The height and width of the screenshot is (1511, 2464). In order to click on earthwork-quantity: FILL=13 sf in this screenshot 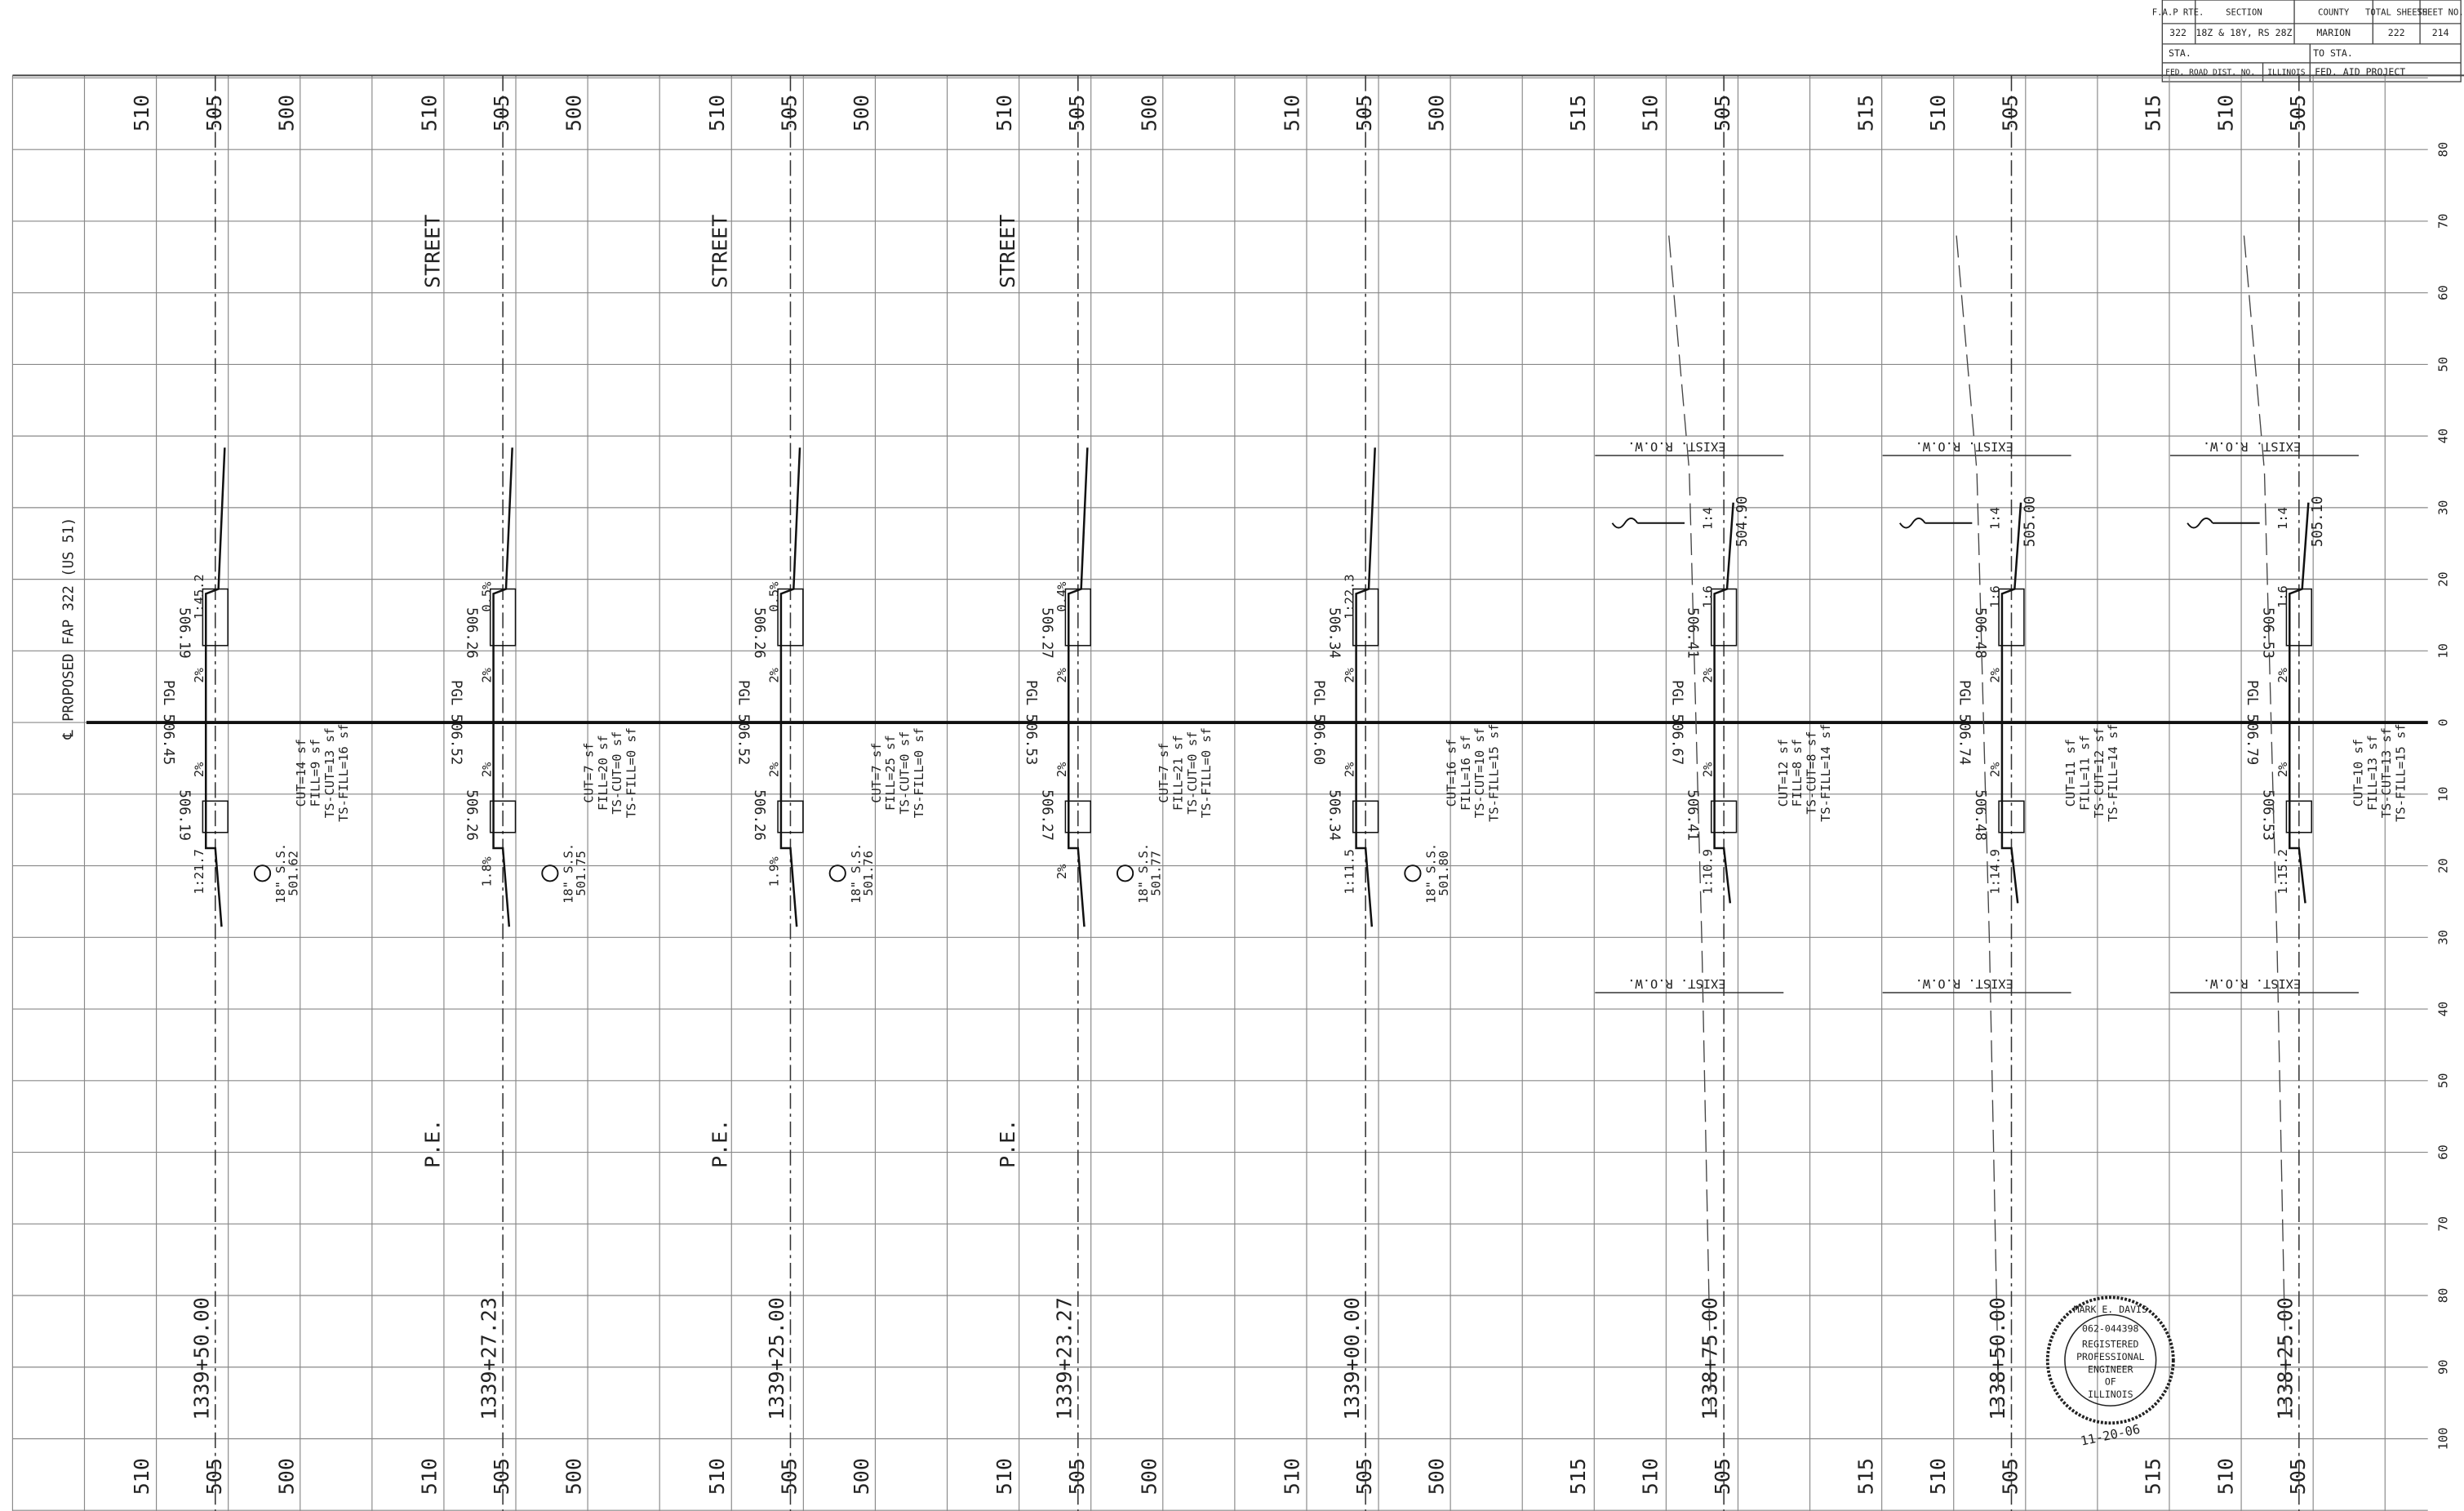, I will do `click(2372, 773)`.